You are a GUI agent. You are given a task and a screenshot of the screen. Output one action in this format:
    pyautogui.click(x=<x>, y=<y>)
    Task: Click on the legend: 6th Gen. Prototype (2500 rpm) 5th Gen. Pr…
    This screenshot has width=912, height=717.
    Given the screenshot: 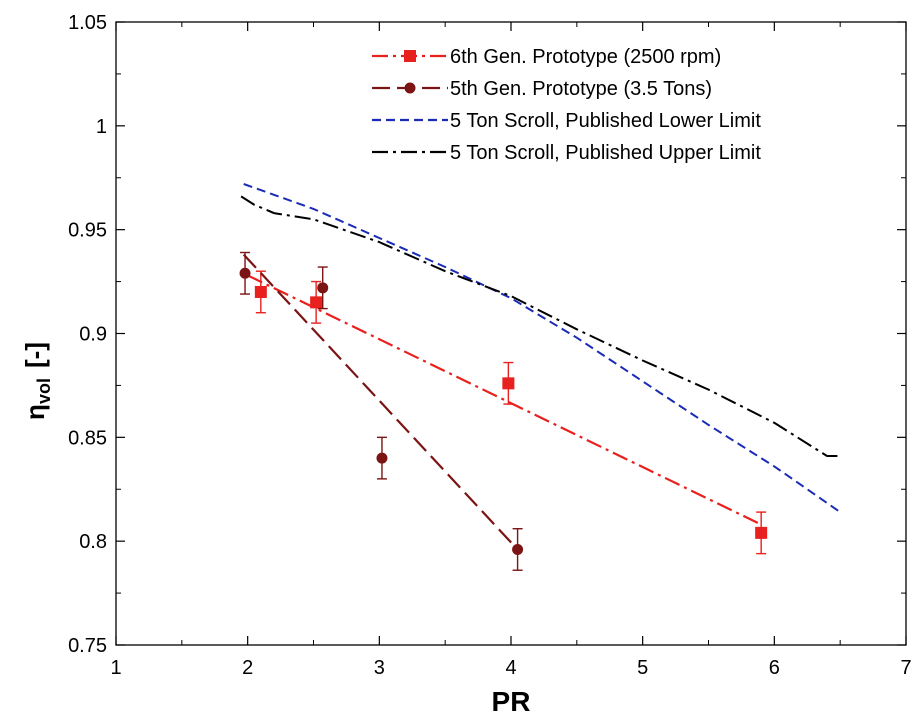 What is the action you would take?
    pyautogui.click(x=566, y=105)
    